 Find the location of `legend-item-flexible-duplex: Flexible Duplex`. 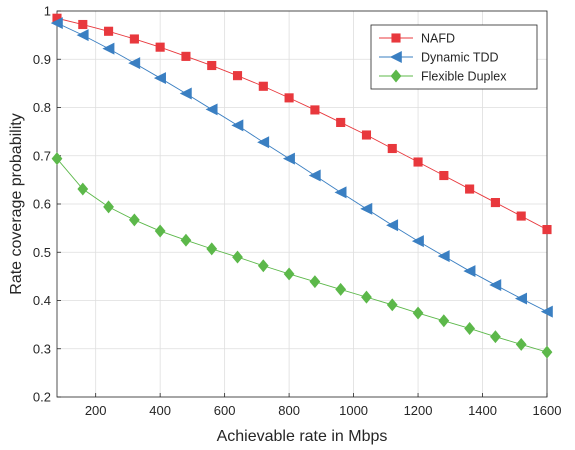

legend-item-flexible-duplex: Flexible Duplex is located at coordinates (443, 77).